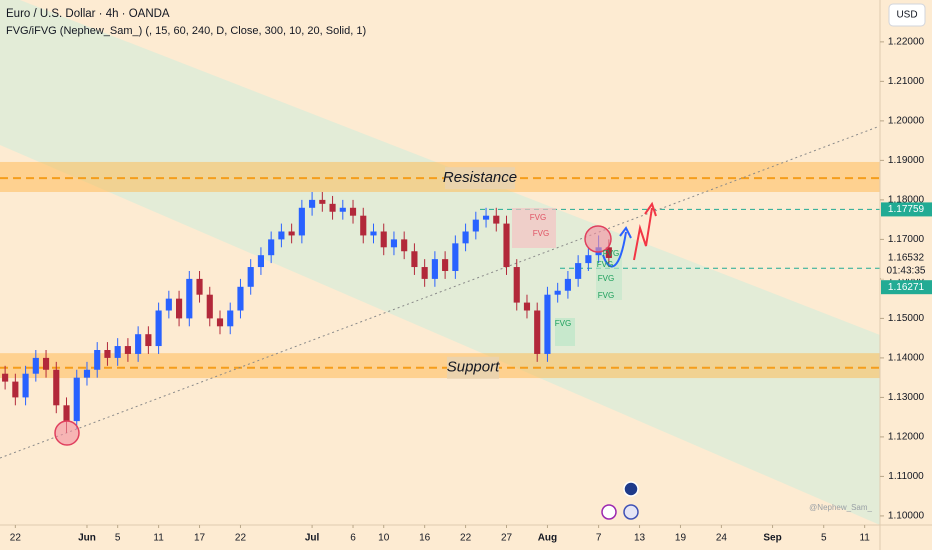 This screenshot has width=932, height=550. I want to click on zone-label: Resistance, so click(480, 177).